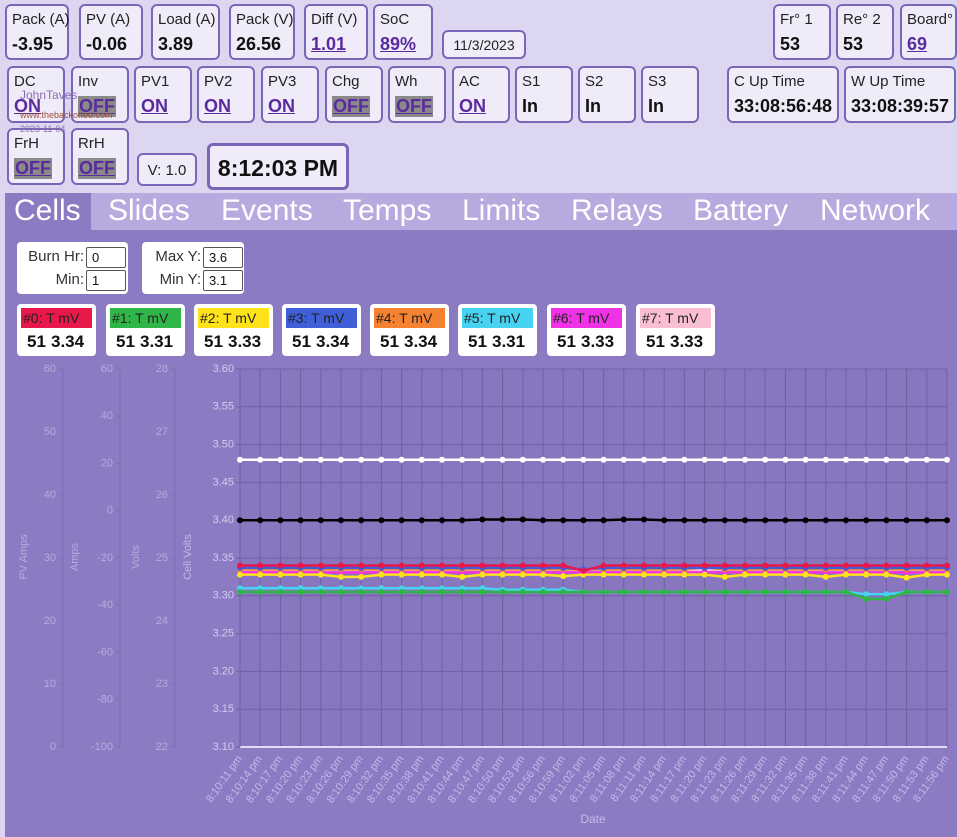  I want to click on legend-entry: #5: T mV, so click(497, 318).